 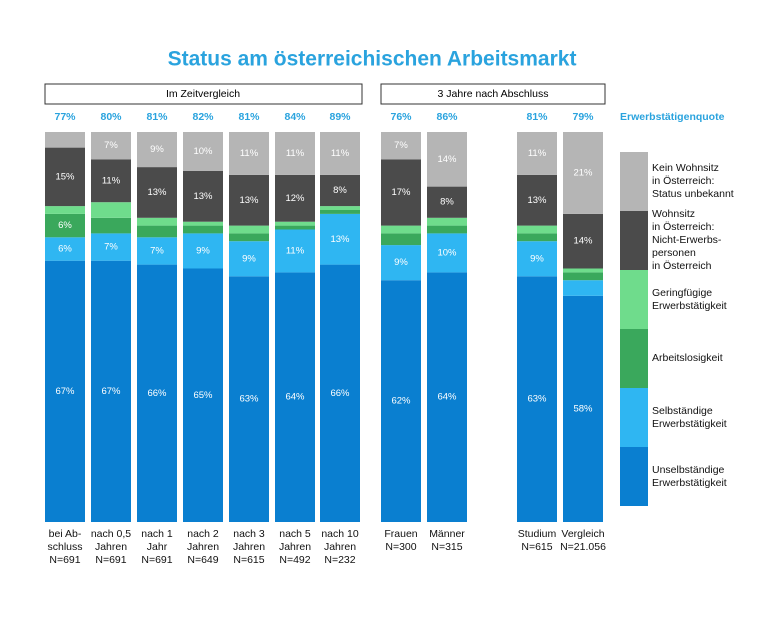 I want to click on legend-label: Selbständige Erwerbstätigkeit, so click(x=689, y=417).